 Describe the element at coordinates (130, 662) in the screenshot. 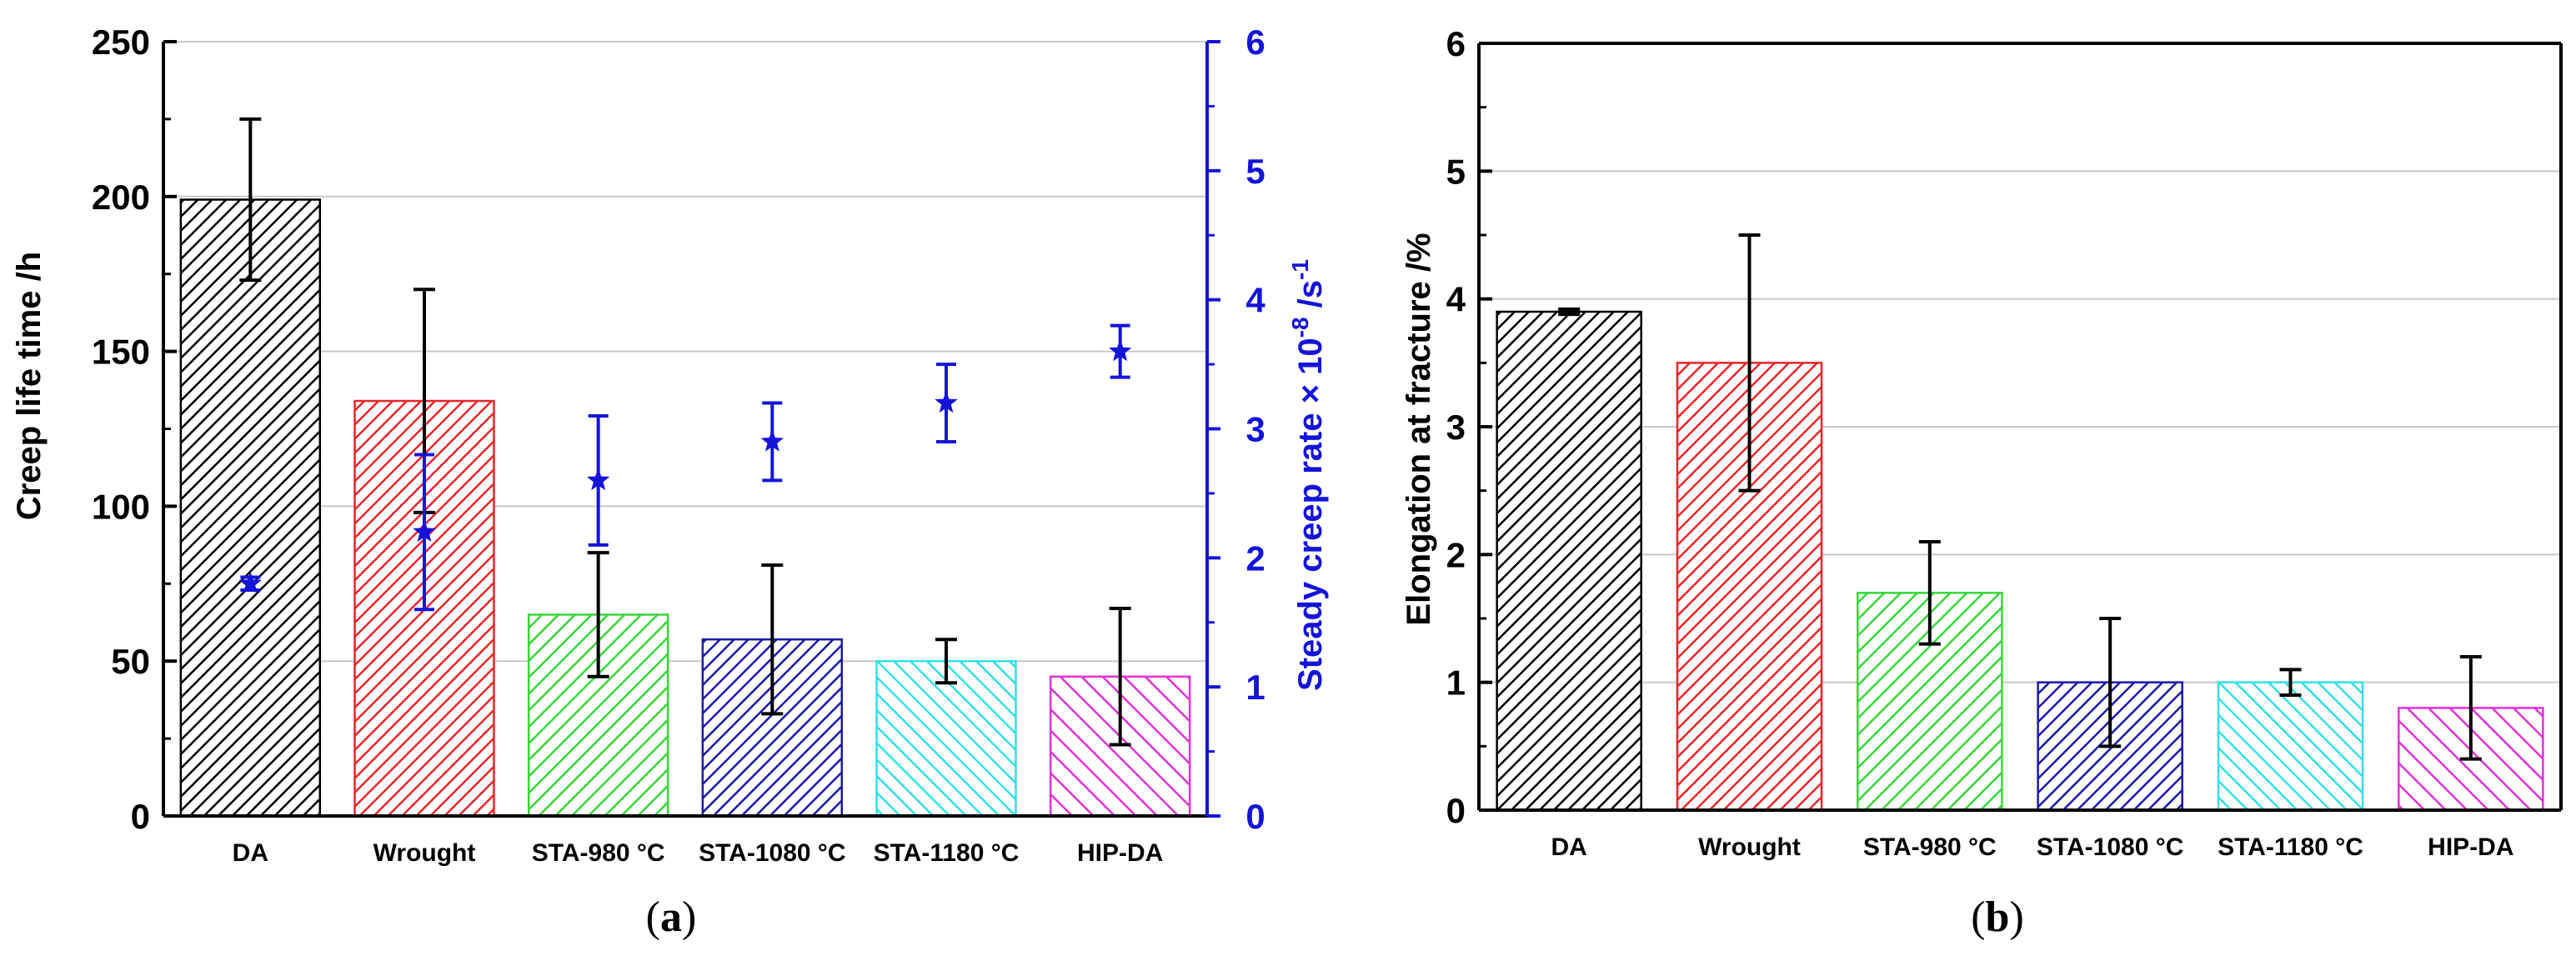

I see `a-ytick-label: 50` at that location.